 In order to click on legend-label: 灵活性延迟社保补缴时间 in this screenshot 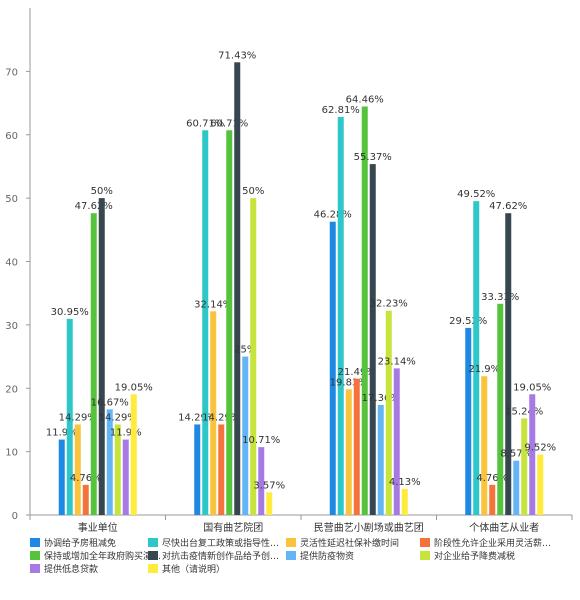, I will do `click(349, 543)`.